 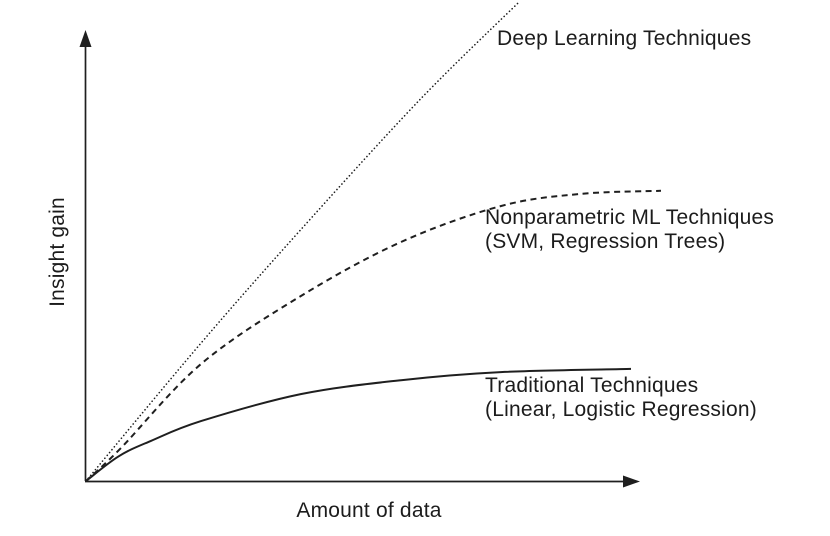 What do you see at coordinates (605, 241) in the screenshot?
I see `annotation-nonparametric-line2: (SVM, Regression Trees)` at bounding box center [605, 241].